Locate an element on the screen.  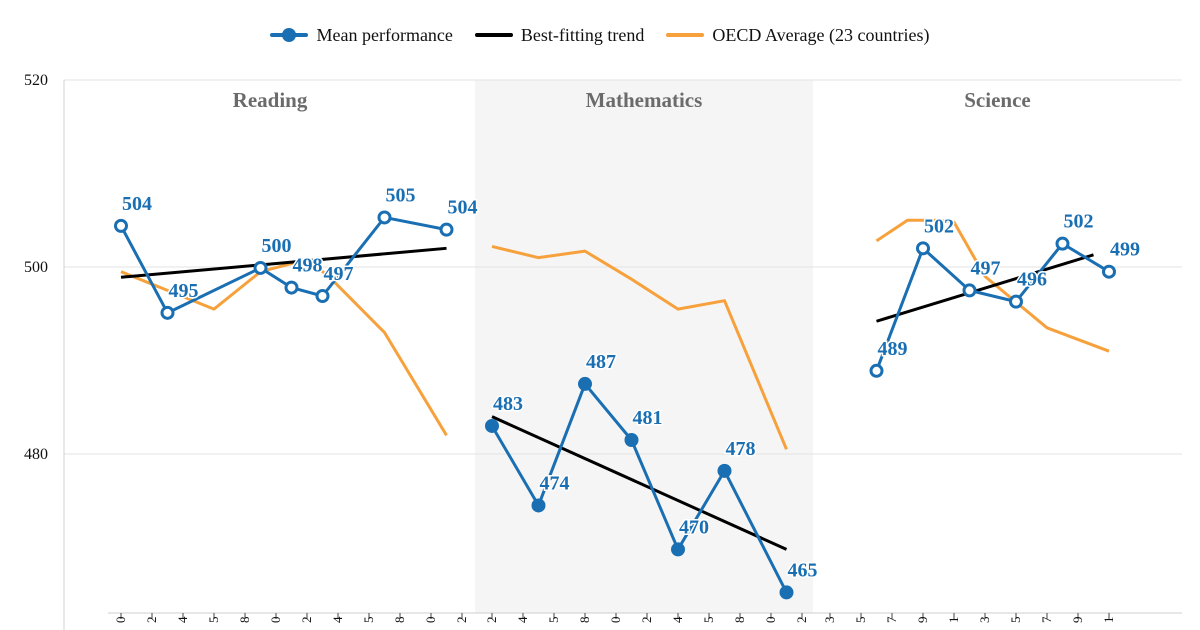
panel-title: Mathematics is located at coordinates (644, 100).